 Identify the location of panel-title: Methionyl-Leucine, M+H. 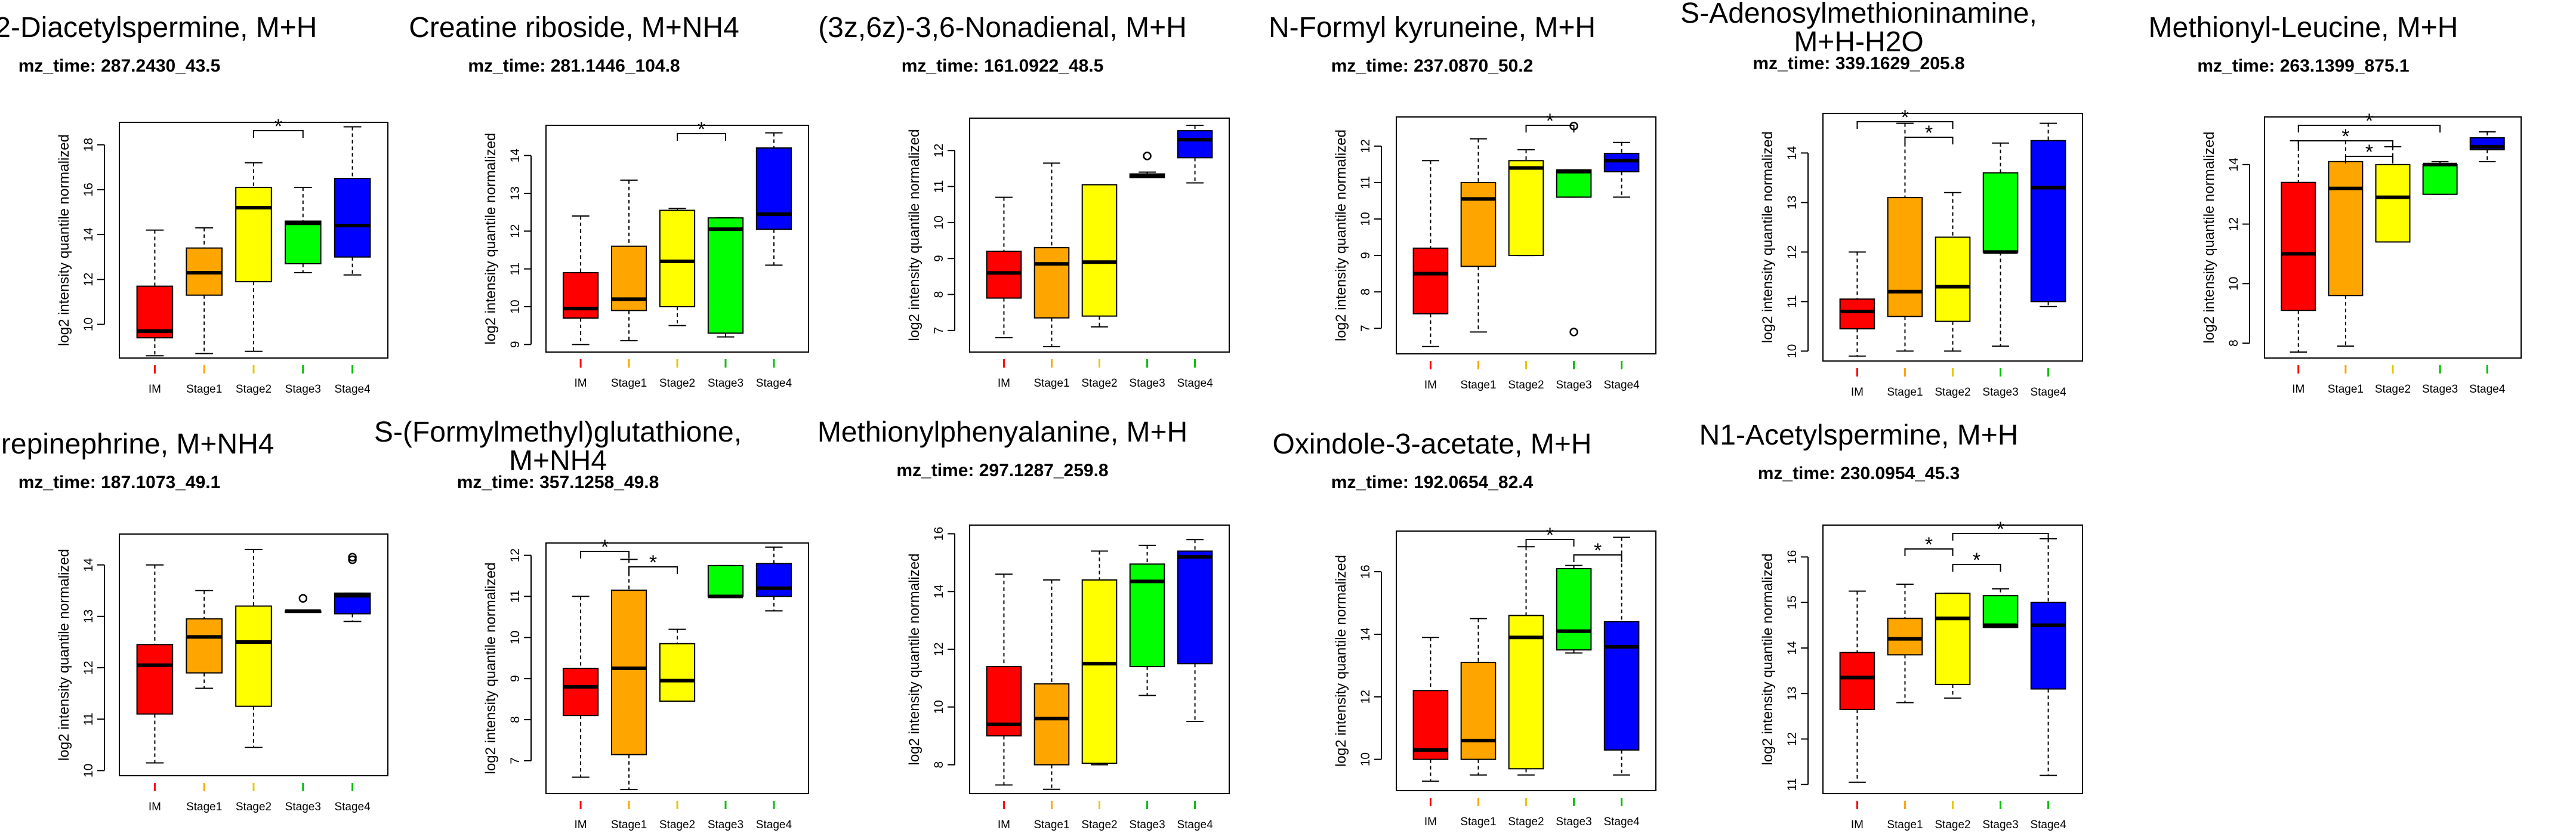
(2303, 28).